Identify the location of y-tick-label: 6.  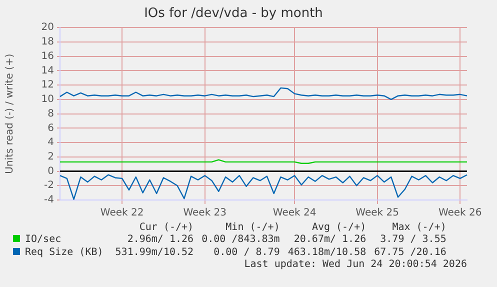
(51, 128).